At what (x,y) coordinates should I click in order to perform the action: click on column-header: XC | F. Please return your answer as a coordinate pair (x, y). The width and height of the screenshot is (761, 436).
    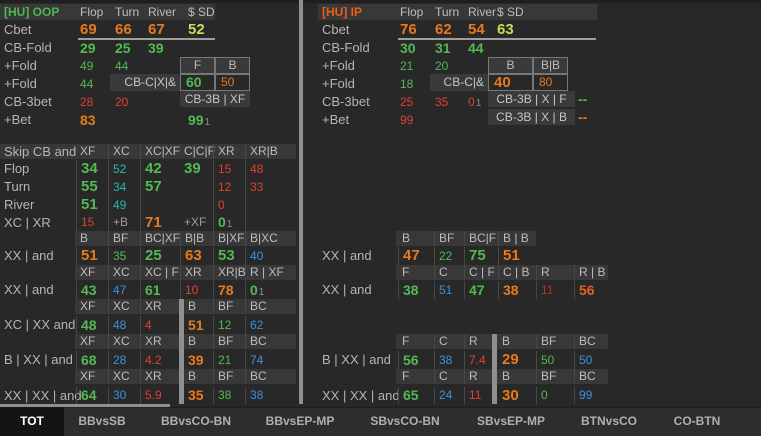
    Looking at the image, I should click on (160, 272).